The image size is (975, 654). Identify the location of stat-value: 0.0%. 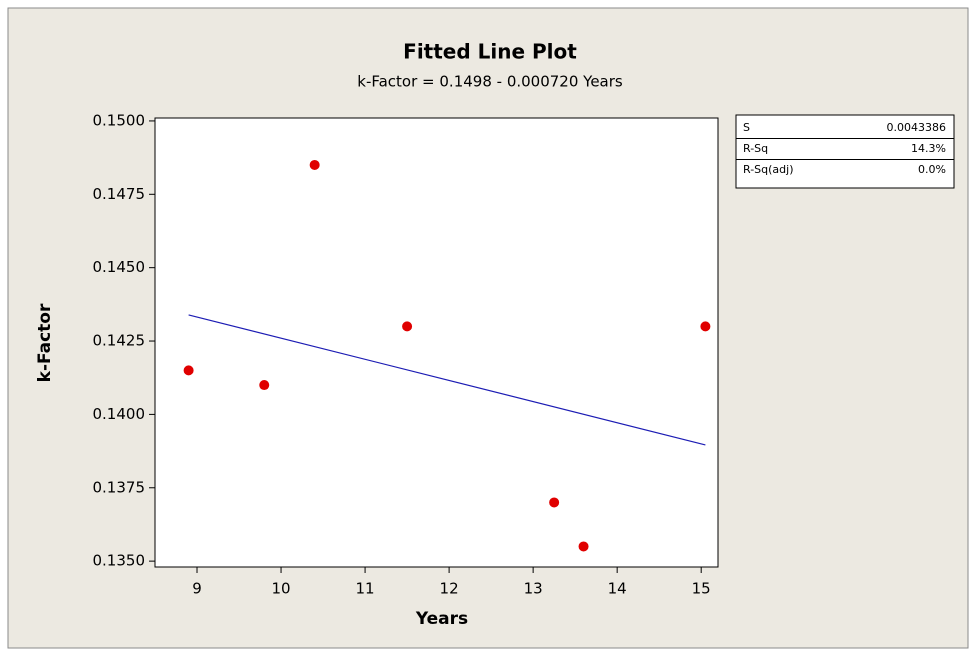
(932, 169).